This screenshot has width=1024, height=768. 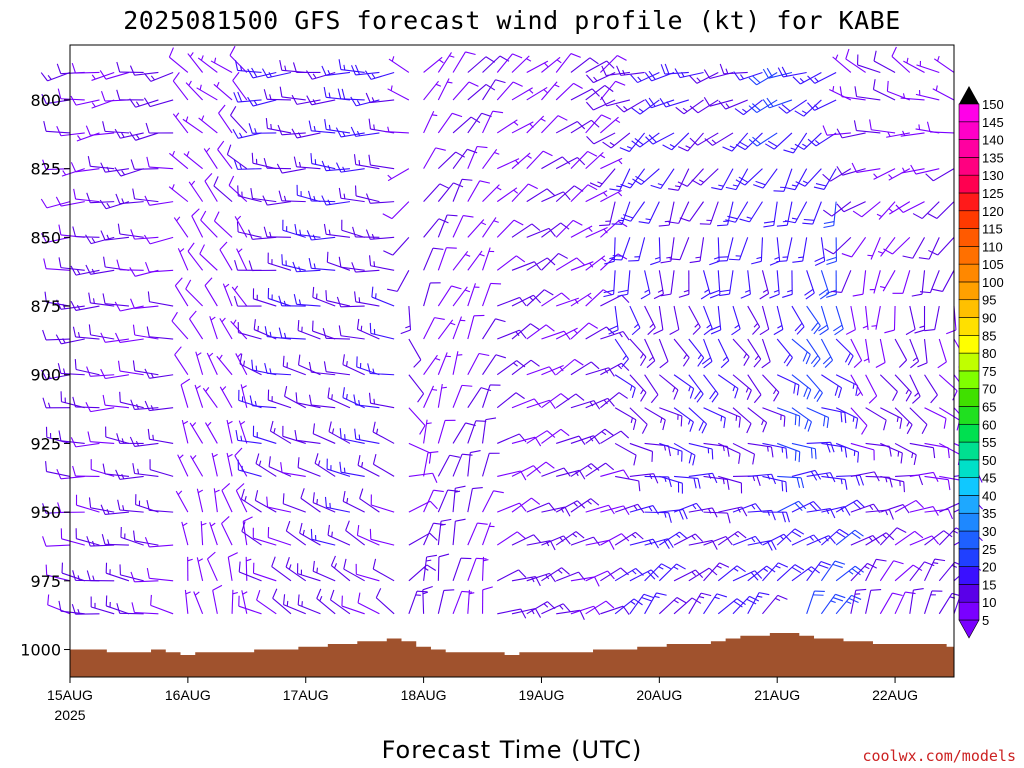 What do you see at coordinates (989, 424) in the screenshot?
I see `colorbar-label: 60` at bounding box center [989, 424].